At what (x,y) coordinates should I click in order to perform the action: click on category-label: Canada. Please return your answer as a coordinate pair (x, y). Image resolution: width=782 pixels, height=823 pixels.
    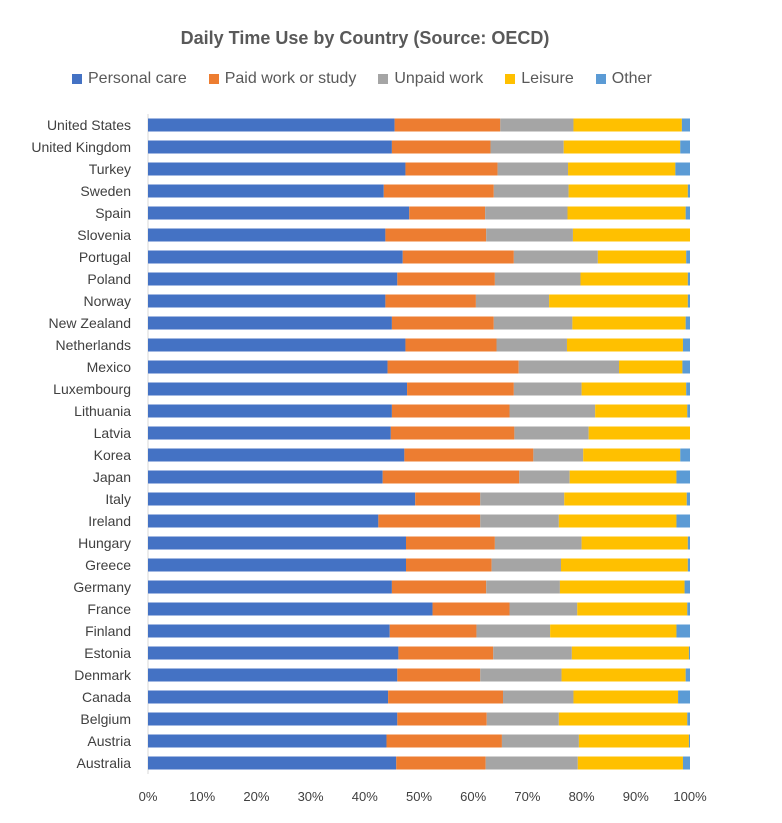
    Looking at the image, I should click on (106, 697).